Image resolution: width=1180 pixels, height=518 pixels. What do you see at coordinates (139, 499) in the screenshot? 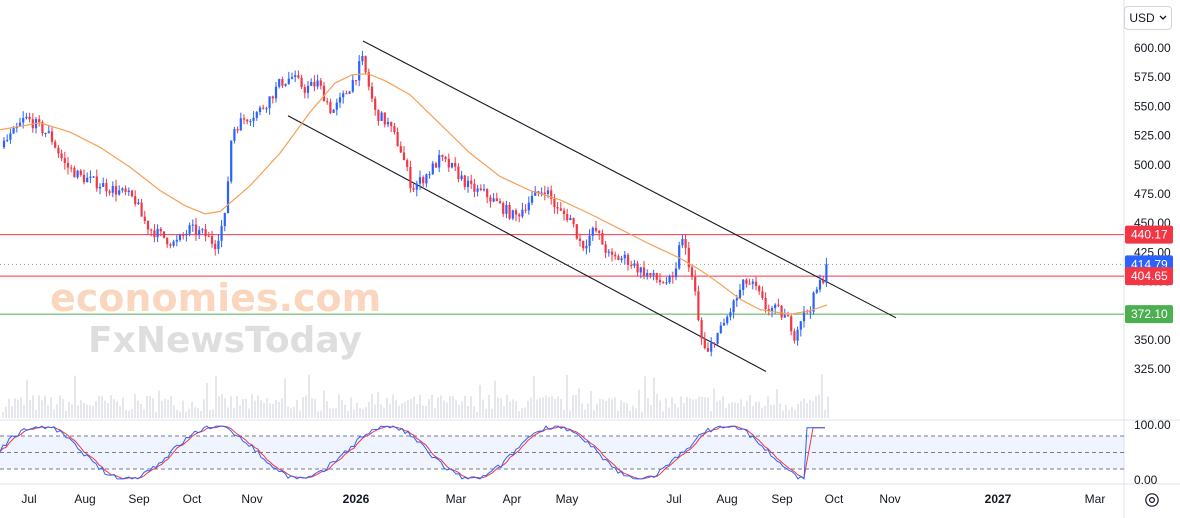
I see `time-tick-label: Sep` at bounding box center [139, 499].